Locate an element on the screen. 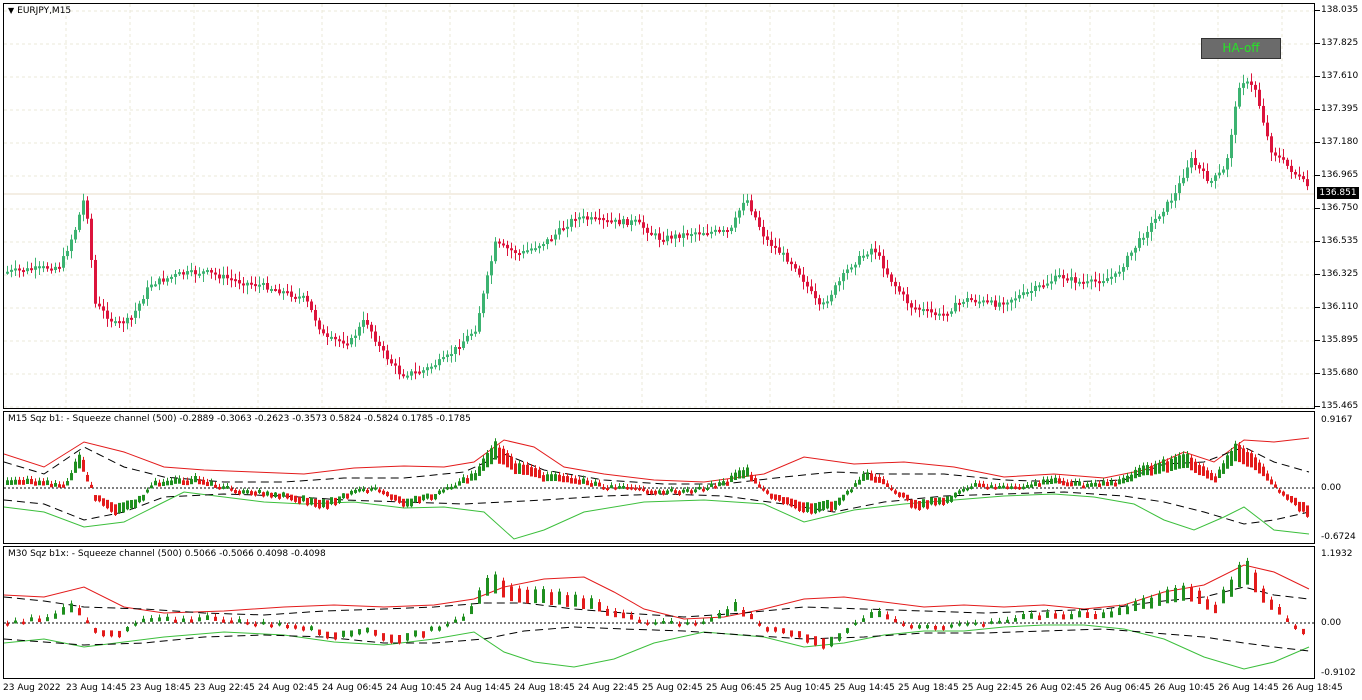 The image size is (1362, 700). price-label: 136.965 is located at coordinates (1340, 175).